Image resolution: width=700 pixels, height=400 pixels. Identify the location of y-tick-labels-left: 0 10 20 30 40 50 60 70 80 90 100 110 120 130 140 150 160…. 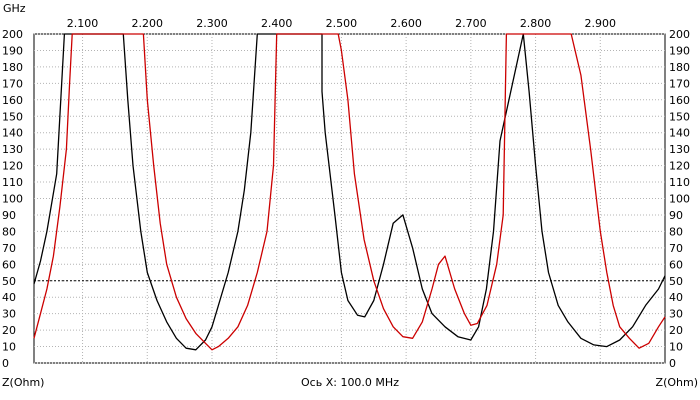
(12, 199).